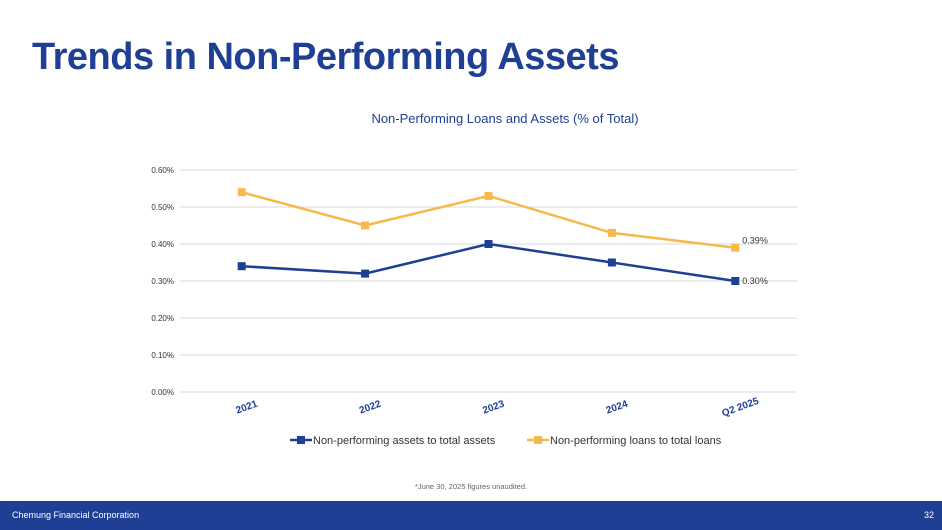  I want to click on y-tick-label: 0.00%, so click(162, 392).